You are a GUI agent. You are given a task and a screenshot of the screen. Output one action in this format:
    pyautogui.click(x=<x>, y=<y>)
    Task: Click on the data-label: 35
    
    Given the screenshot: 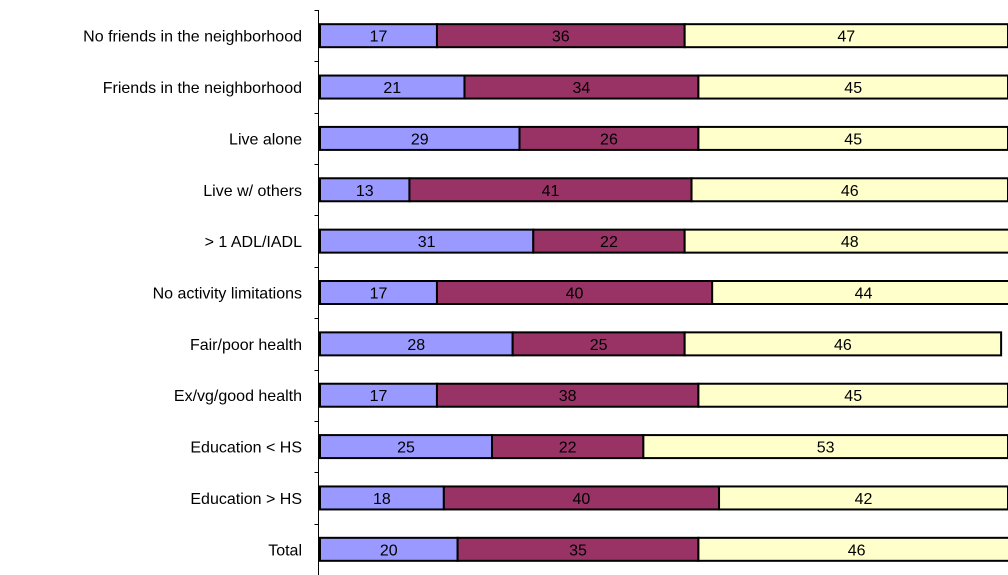 What is the action you would take?
    pyautogui.click(x=578, y=550)
    